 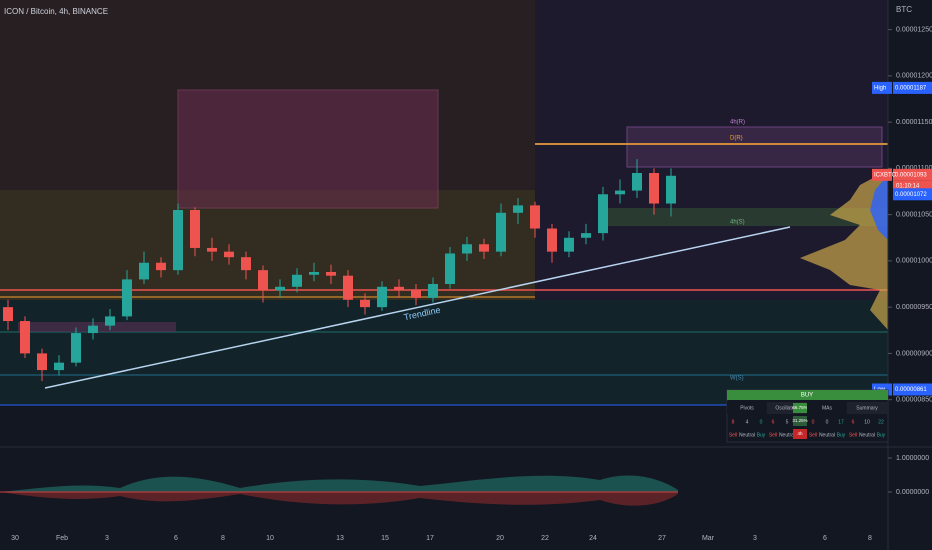 I want to click on table-count: 22, so click(x=881, y=422).